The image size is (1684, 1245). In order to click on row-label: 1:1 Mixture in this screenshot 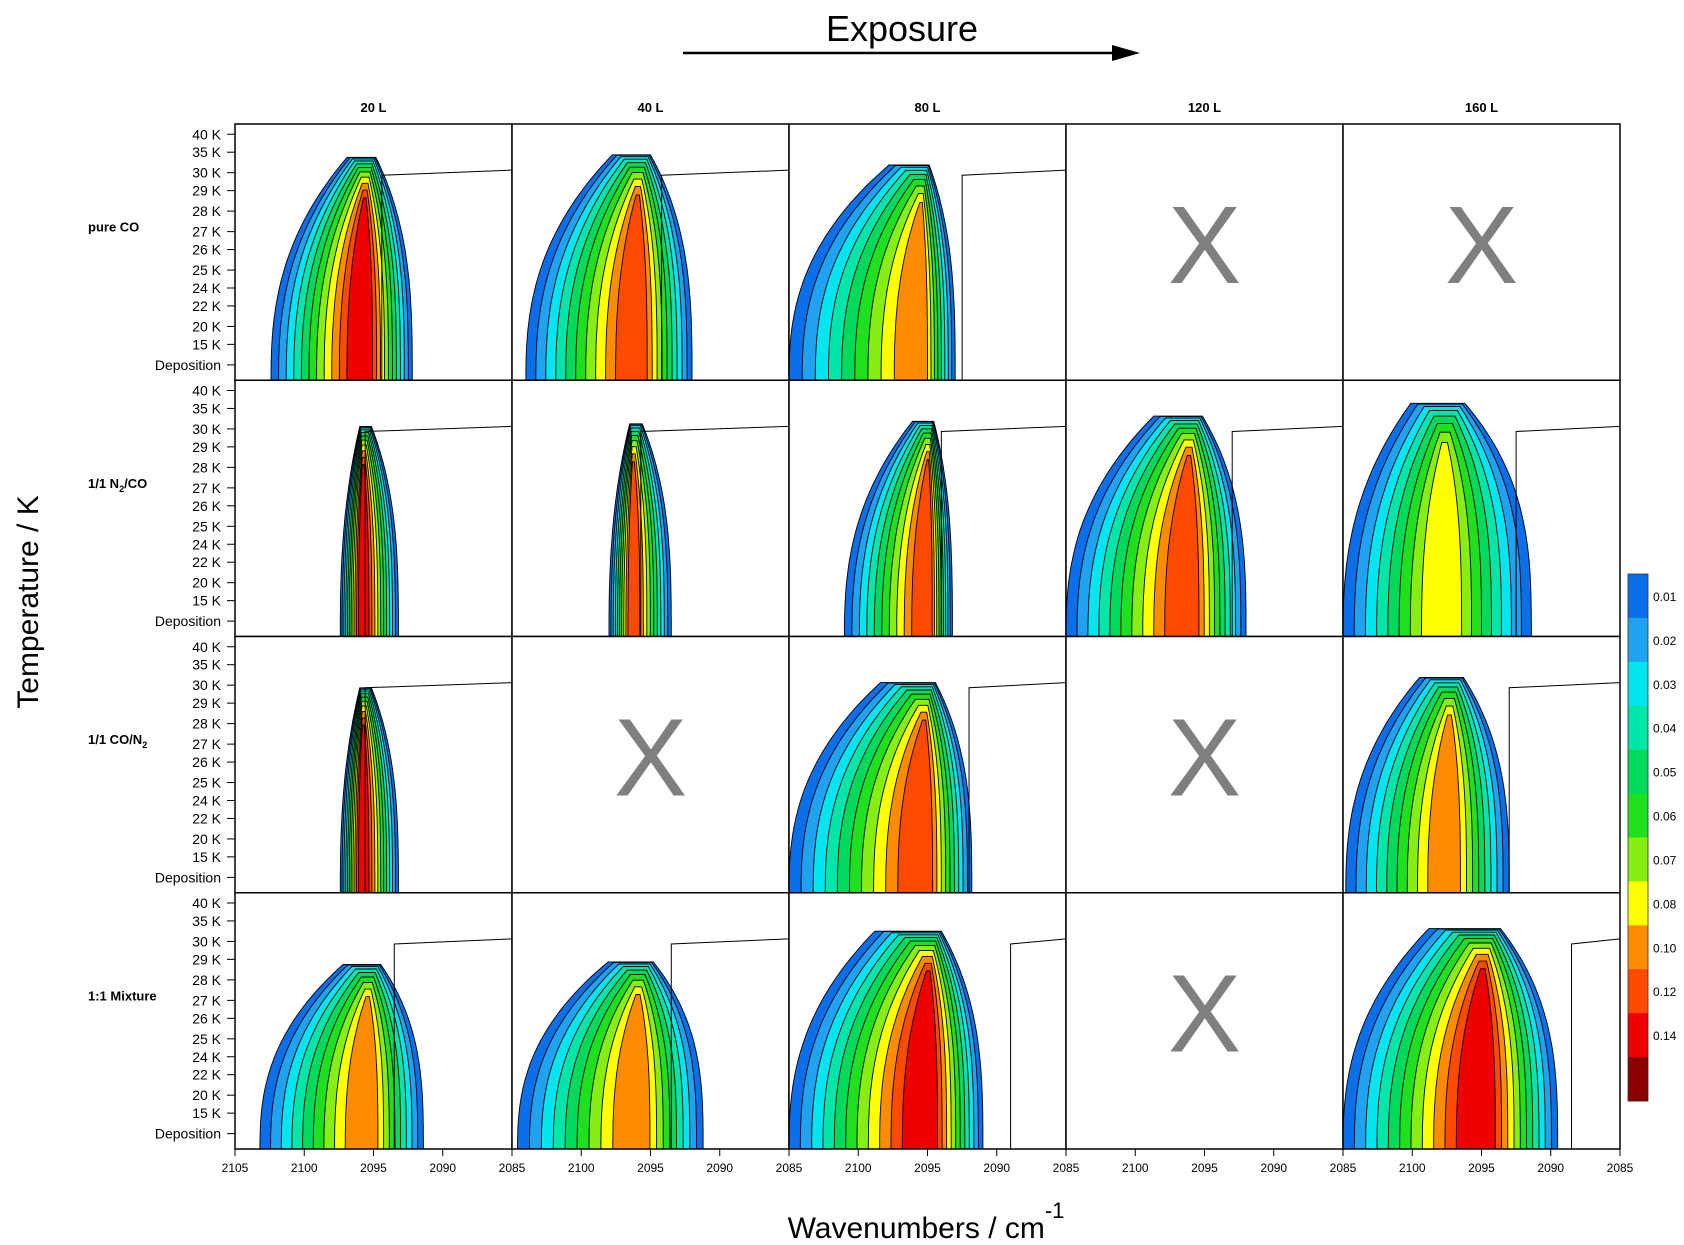, I will do `click(122, 995)`.